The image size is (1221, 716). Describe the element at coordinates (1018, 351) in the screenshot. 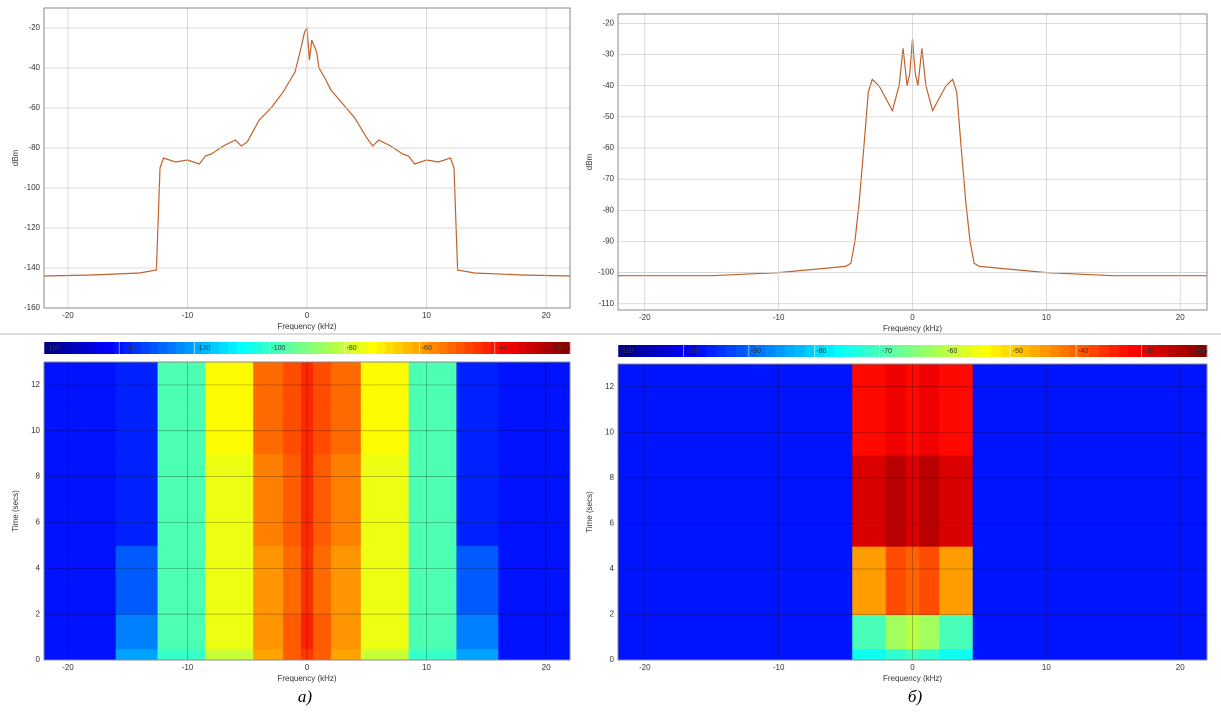

I see `colorbar-label: -50` at that location.